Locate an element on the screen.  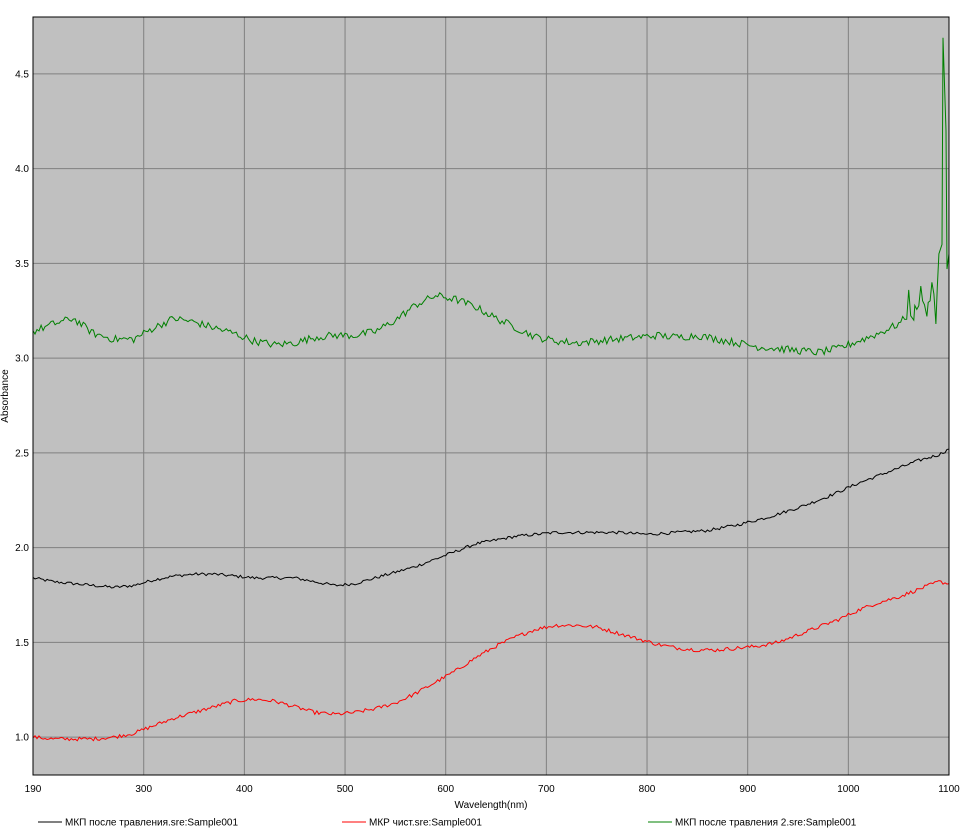
x-tick-label: 1100 is located at coordinates (949, 789).